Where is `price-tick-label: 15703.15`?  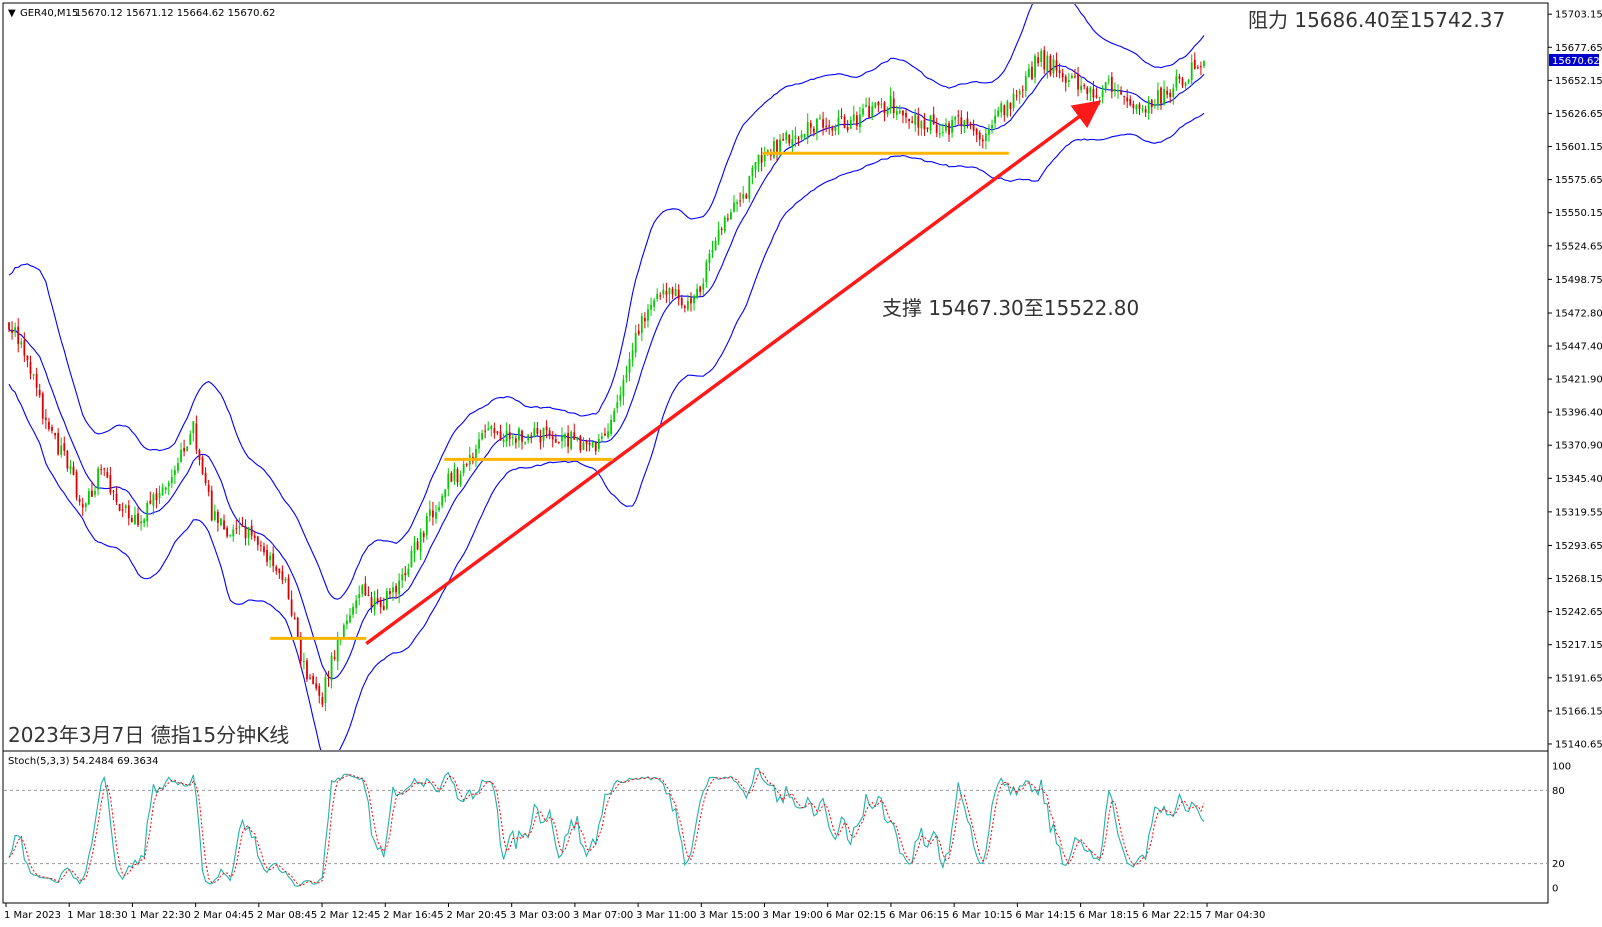
price-tick-label: 15703.15 is located at coordinates (1578, 15).